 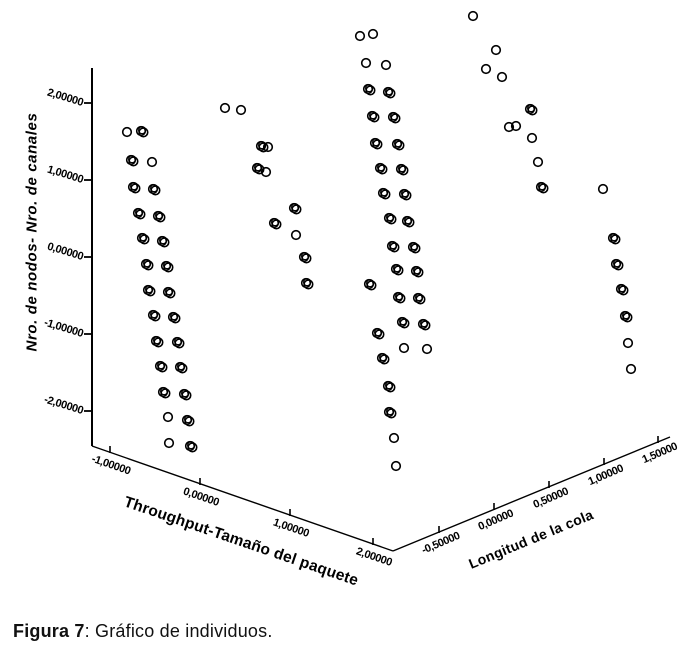 I want to click on figure-caption: Figura 7: Gráfico de individuos., so click(x=143, y=631).